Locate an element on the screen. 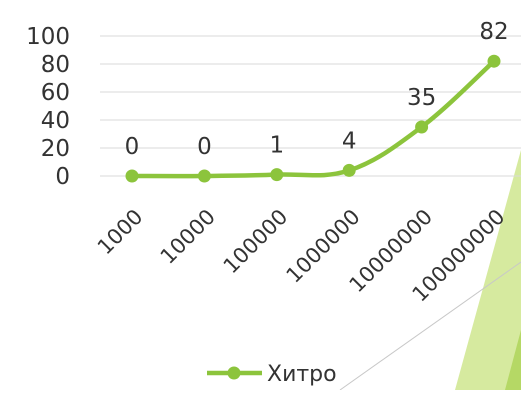 The width and height of the screenshot is (521, 394). y-tick-label: 60 is located at coordinates (55, 93).